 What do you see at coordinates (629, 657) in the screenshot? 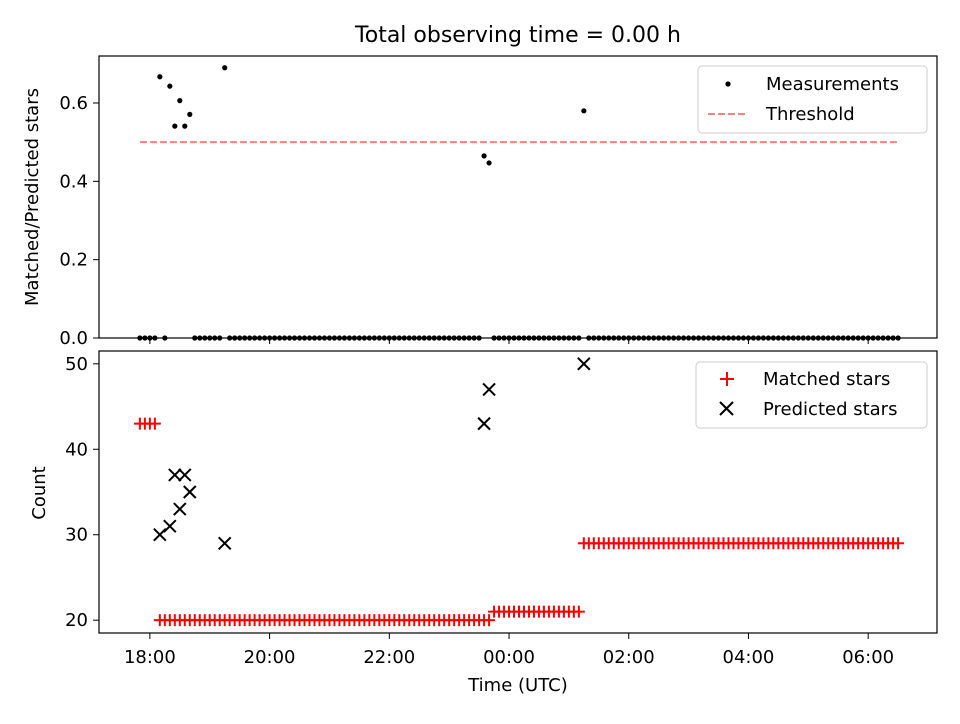
I see `x-tick-label: 02:00` at bounding box center [629, 657].